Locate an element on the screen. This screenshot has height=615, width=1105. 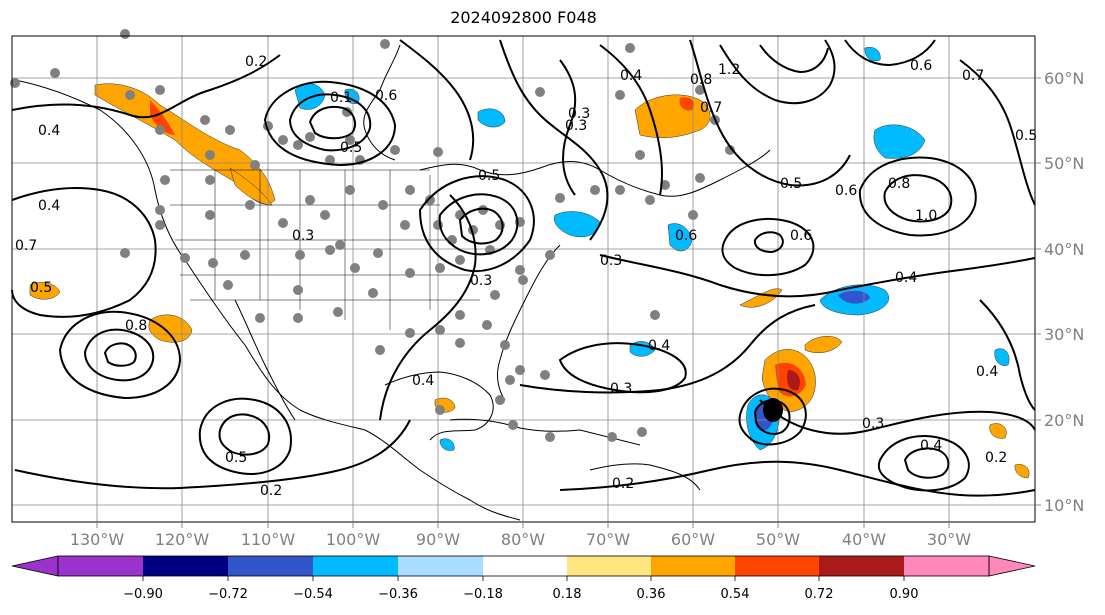
colorbar-extend-low is located at coordinates (35, 566).